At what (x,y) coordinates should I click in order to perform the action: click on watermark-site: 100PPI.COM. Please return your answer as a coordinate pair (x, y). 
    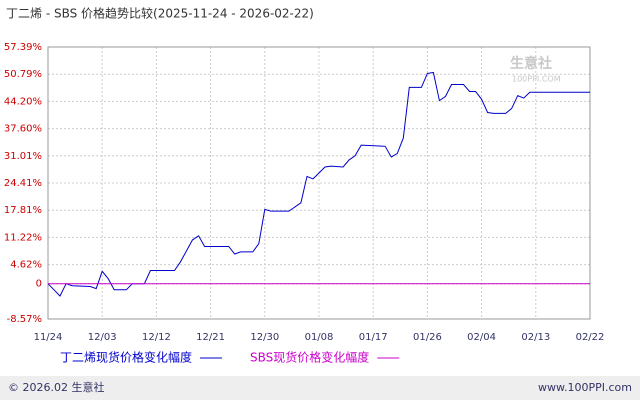
    Looking at the image, I should click on (536, 79).